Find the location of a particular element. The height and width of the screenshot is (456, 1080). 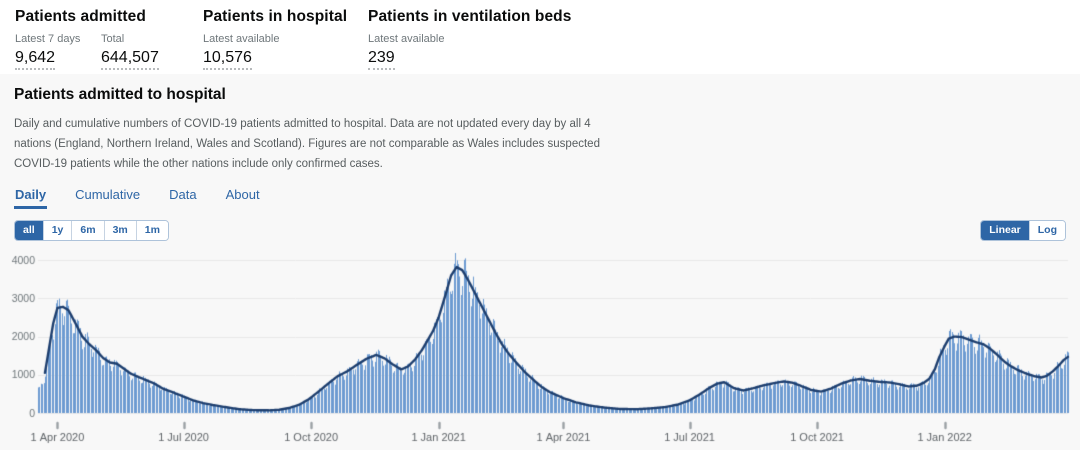

range-button-3m: 3m is located at coordinates (119, 230).